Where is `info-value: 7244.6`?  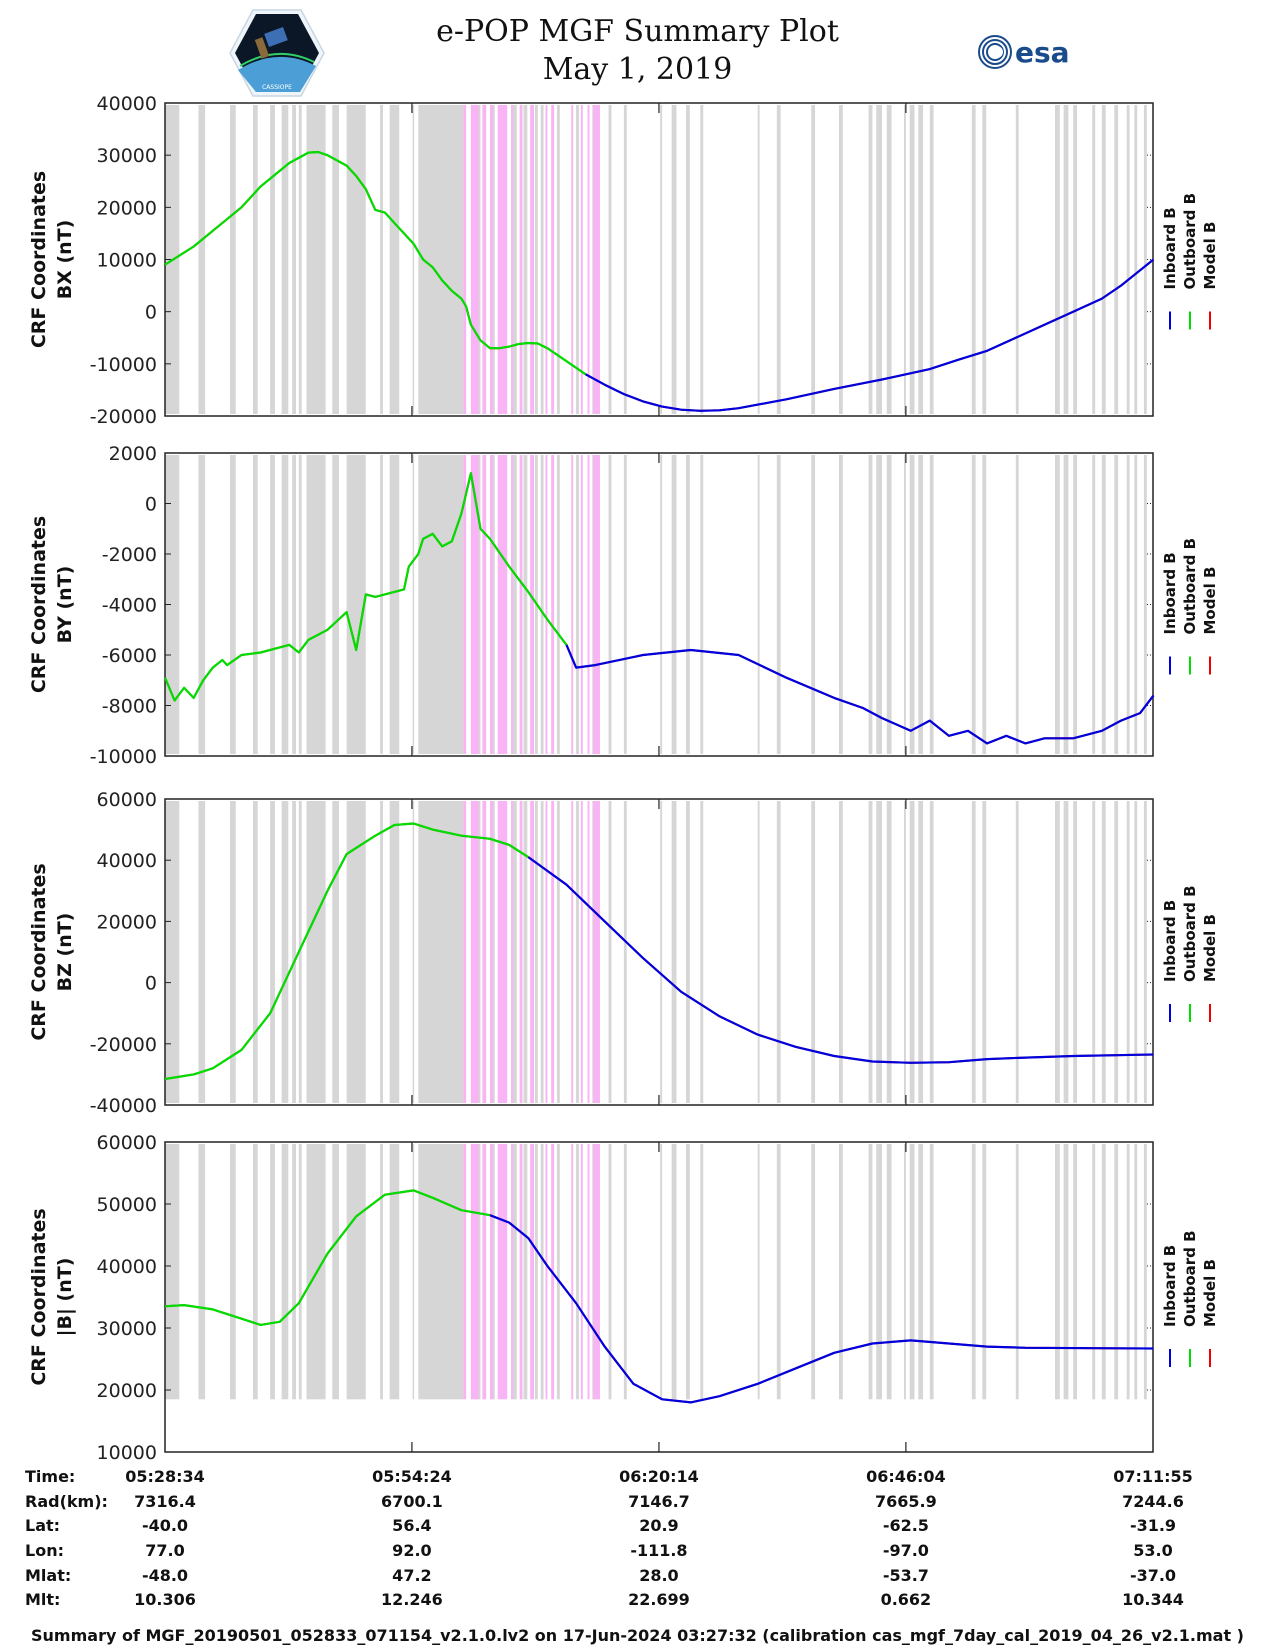
info-value: 7244.6 is located at coordinates (1153, 1501).